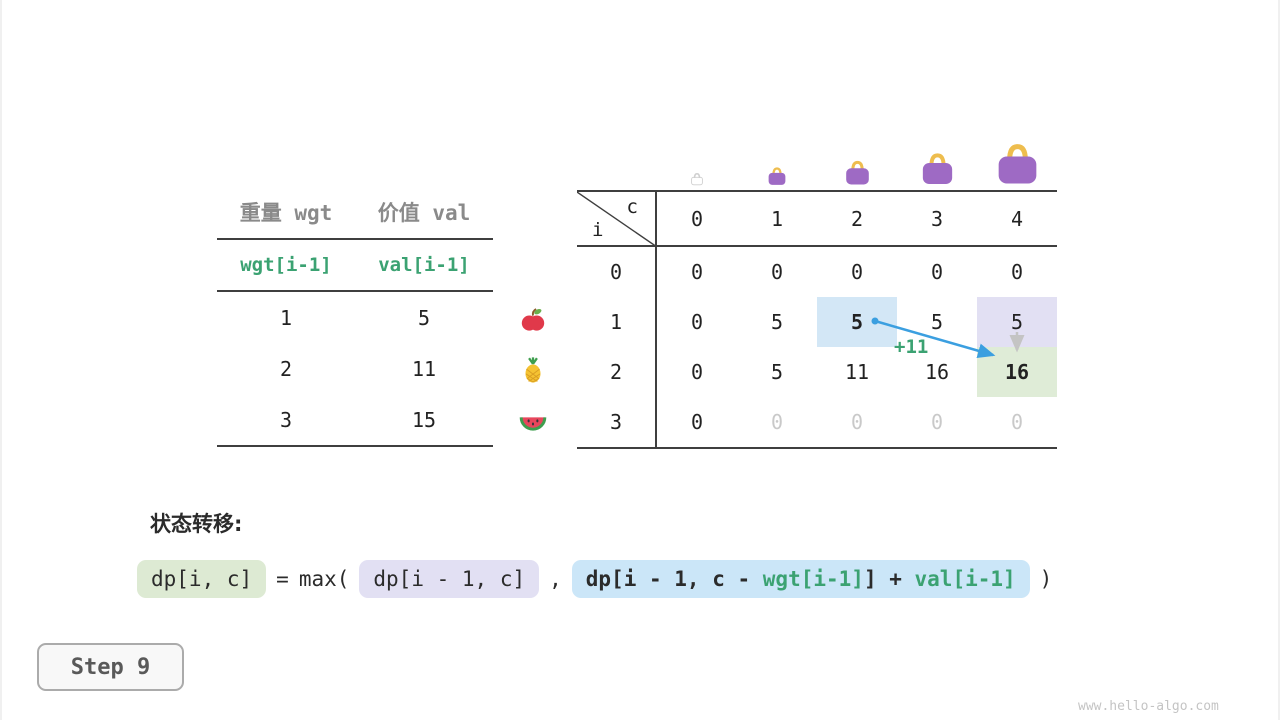  I want to click on items-formula-cell: val[i-1], so click(424, 265).